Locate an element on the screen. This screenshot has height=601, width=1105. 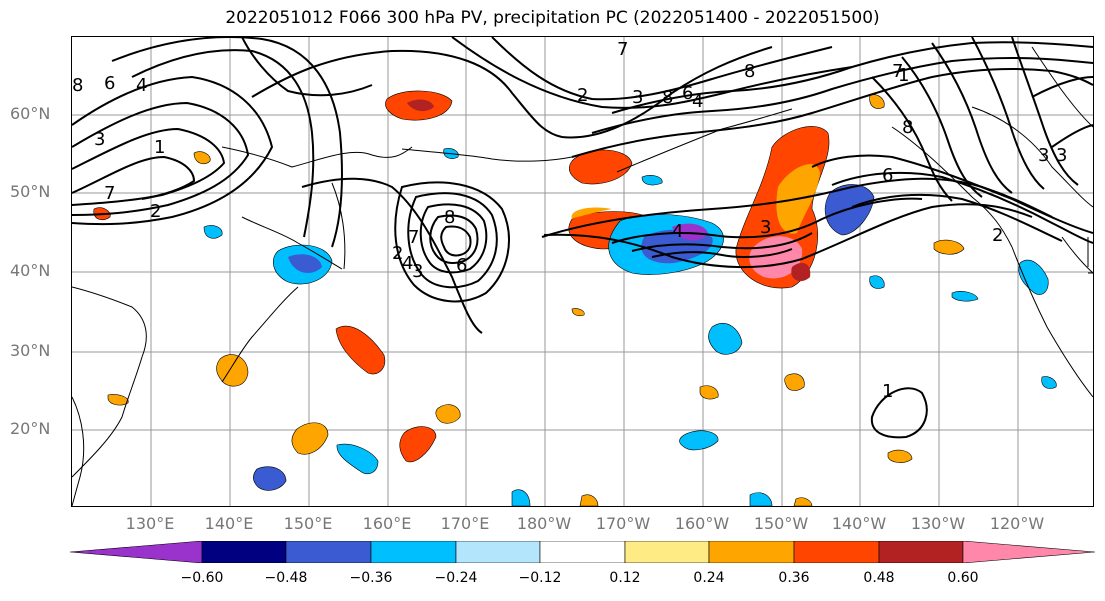
colorbar-tick: −0.24 is located at coordinates (456, 578).